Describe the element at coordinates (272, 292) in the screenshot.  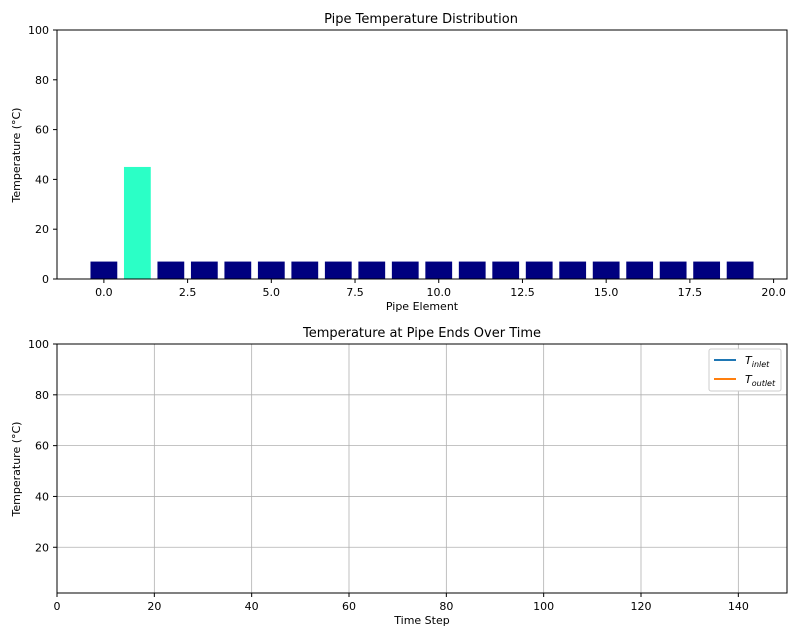
I see `x-tick-label: 5.0` at that location.